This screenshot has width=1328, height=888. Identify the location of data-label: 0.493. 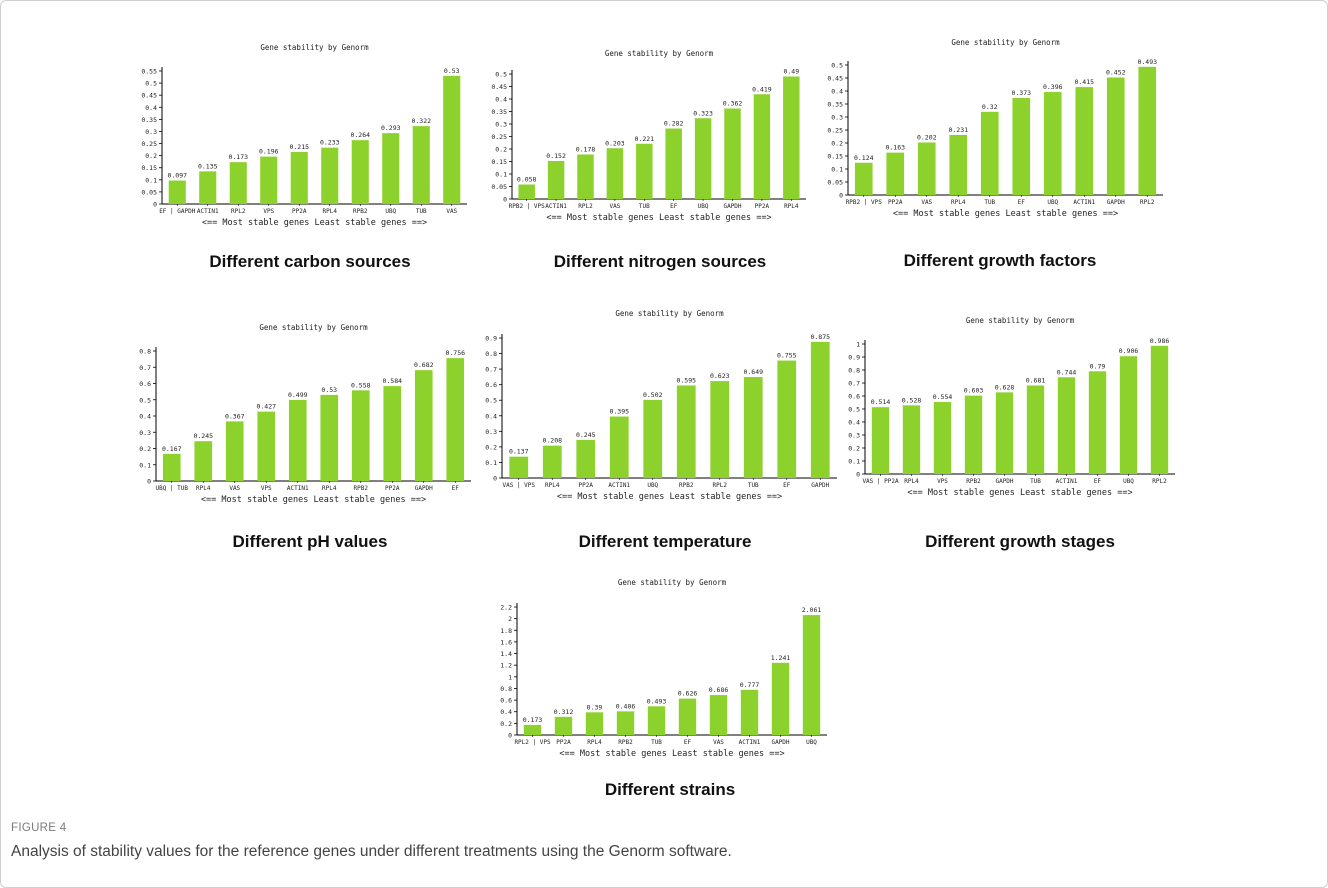
(1147, 62).